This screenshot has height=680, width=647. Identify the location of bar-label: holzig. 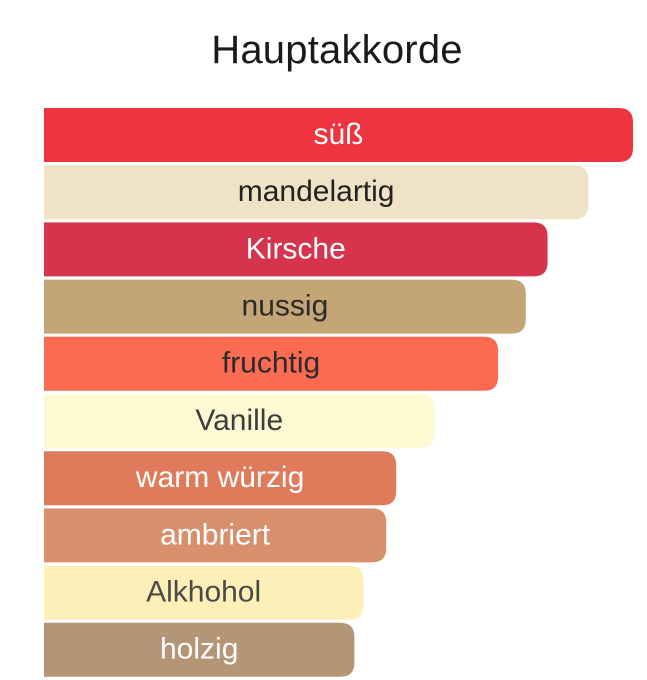
(199, 649).